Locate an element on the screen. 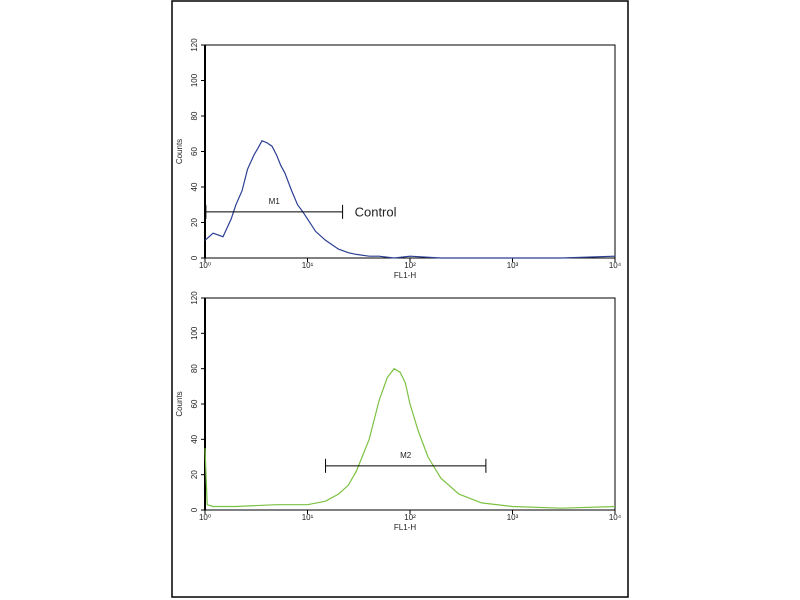  marker-label: M1 is located at coordinates (275, 201).